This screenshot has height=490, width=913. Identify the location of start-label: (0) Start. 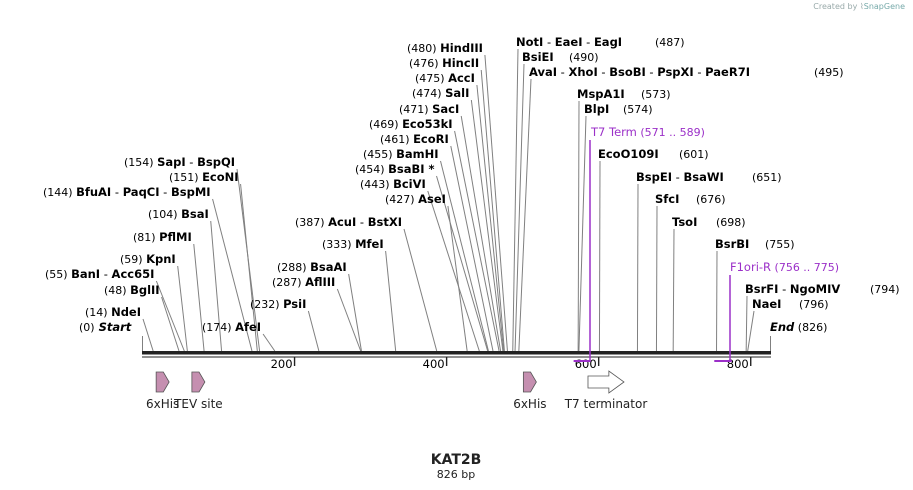
(105, 327).